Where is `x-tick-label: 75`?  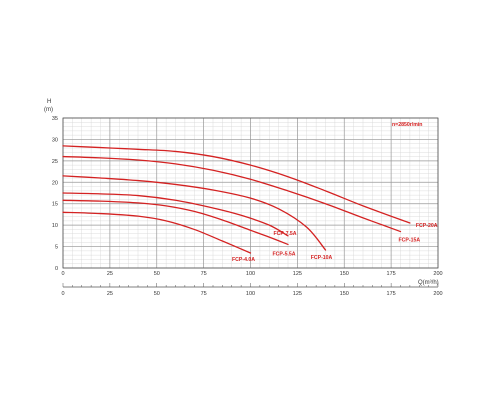 x-tick-label: 75 is located at coordinates (204, 274).